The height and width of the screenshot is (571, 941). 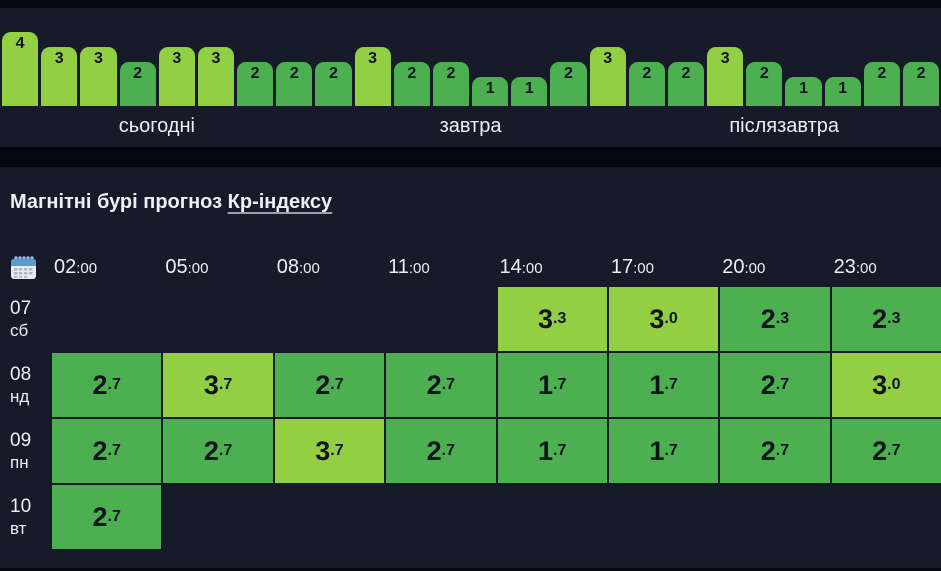 What do you see at coordinates (119, 202) in the screenshot?
I see `section-title-text: Магнітні бурі прогноз` at bounding box center [119, 202].